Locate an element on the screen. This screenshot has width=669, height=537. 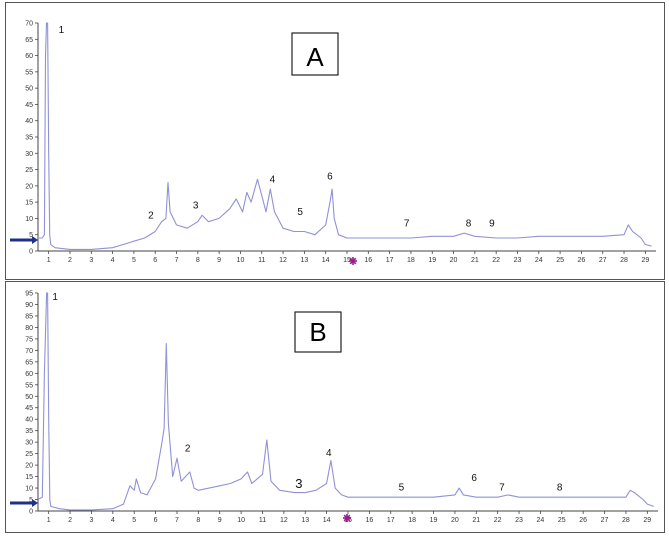
y-tick-label: 90 is located at coordinates (29, 305).